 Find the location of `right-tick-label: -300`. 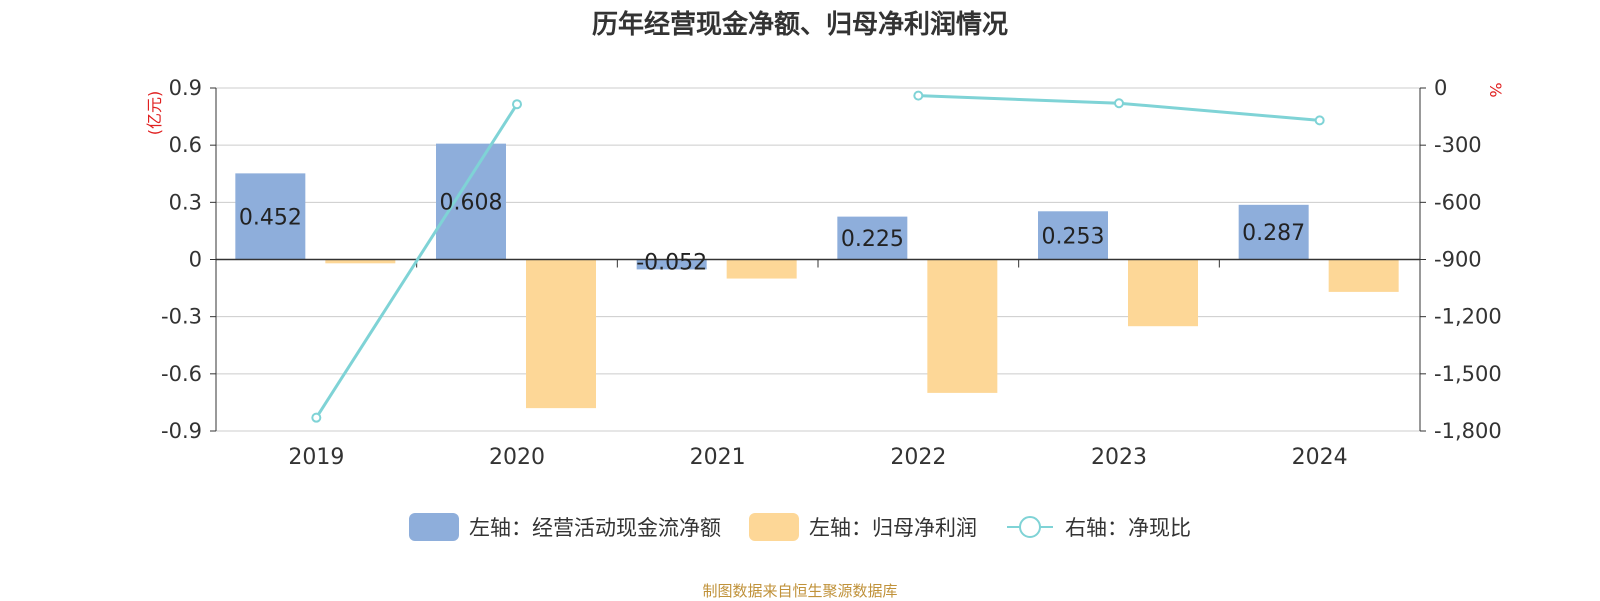

right-tick-label: -300 is located at coordinates (1458, 145).